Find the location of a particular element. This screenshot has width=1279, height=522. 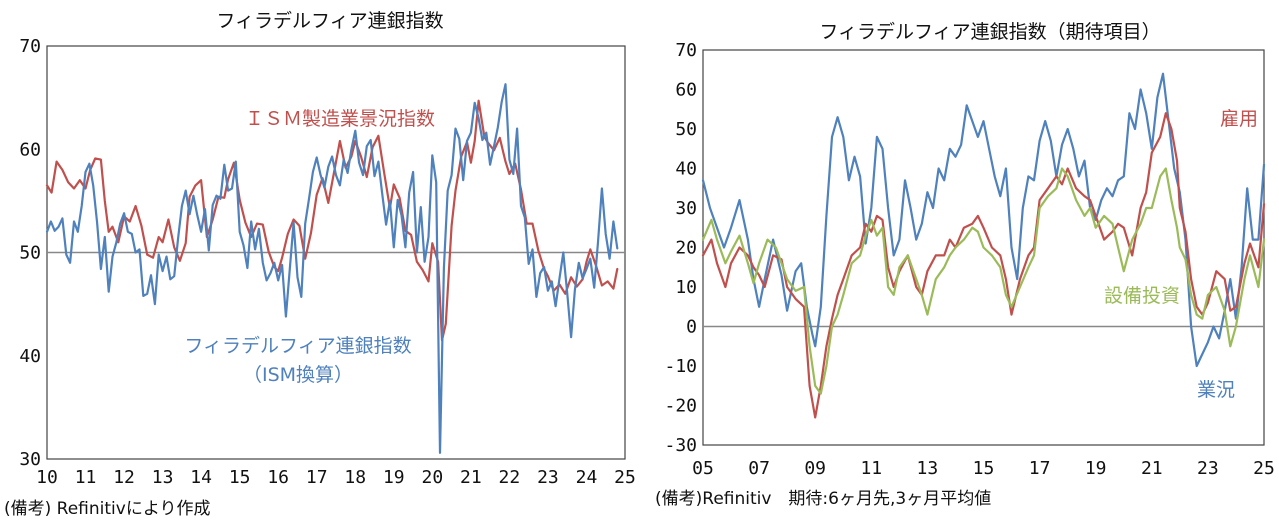

rt-y-tick-6: 30 is located at coordinates (686, 208).